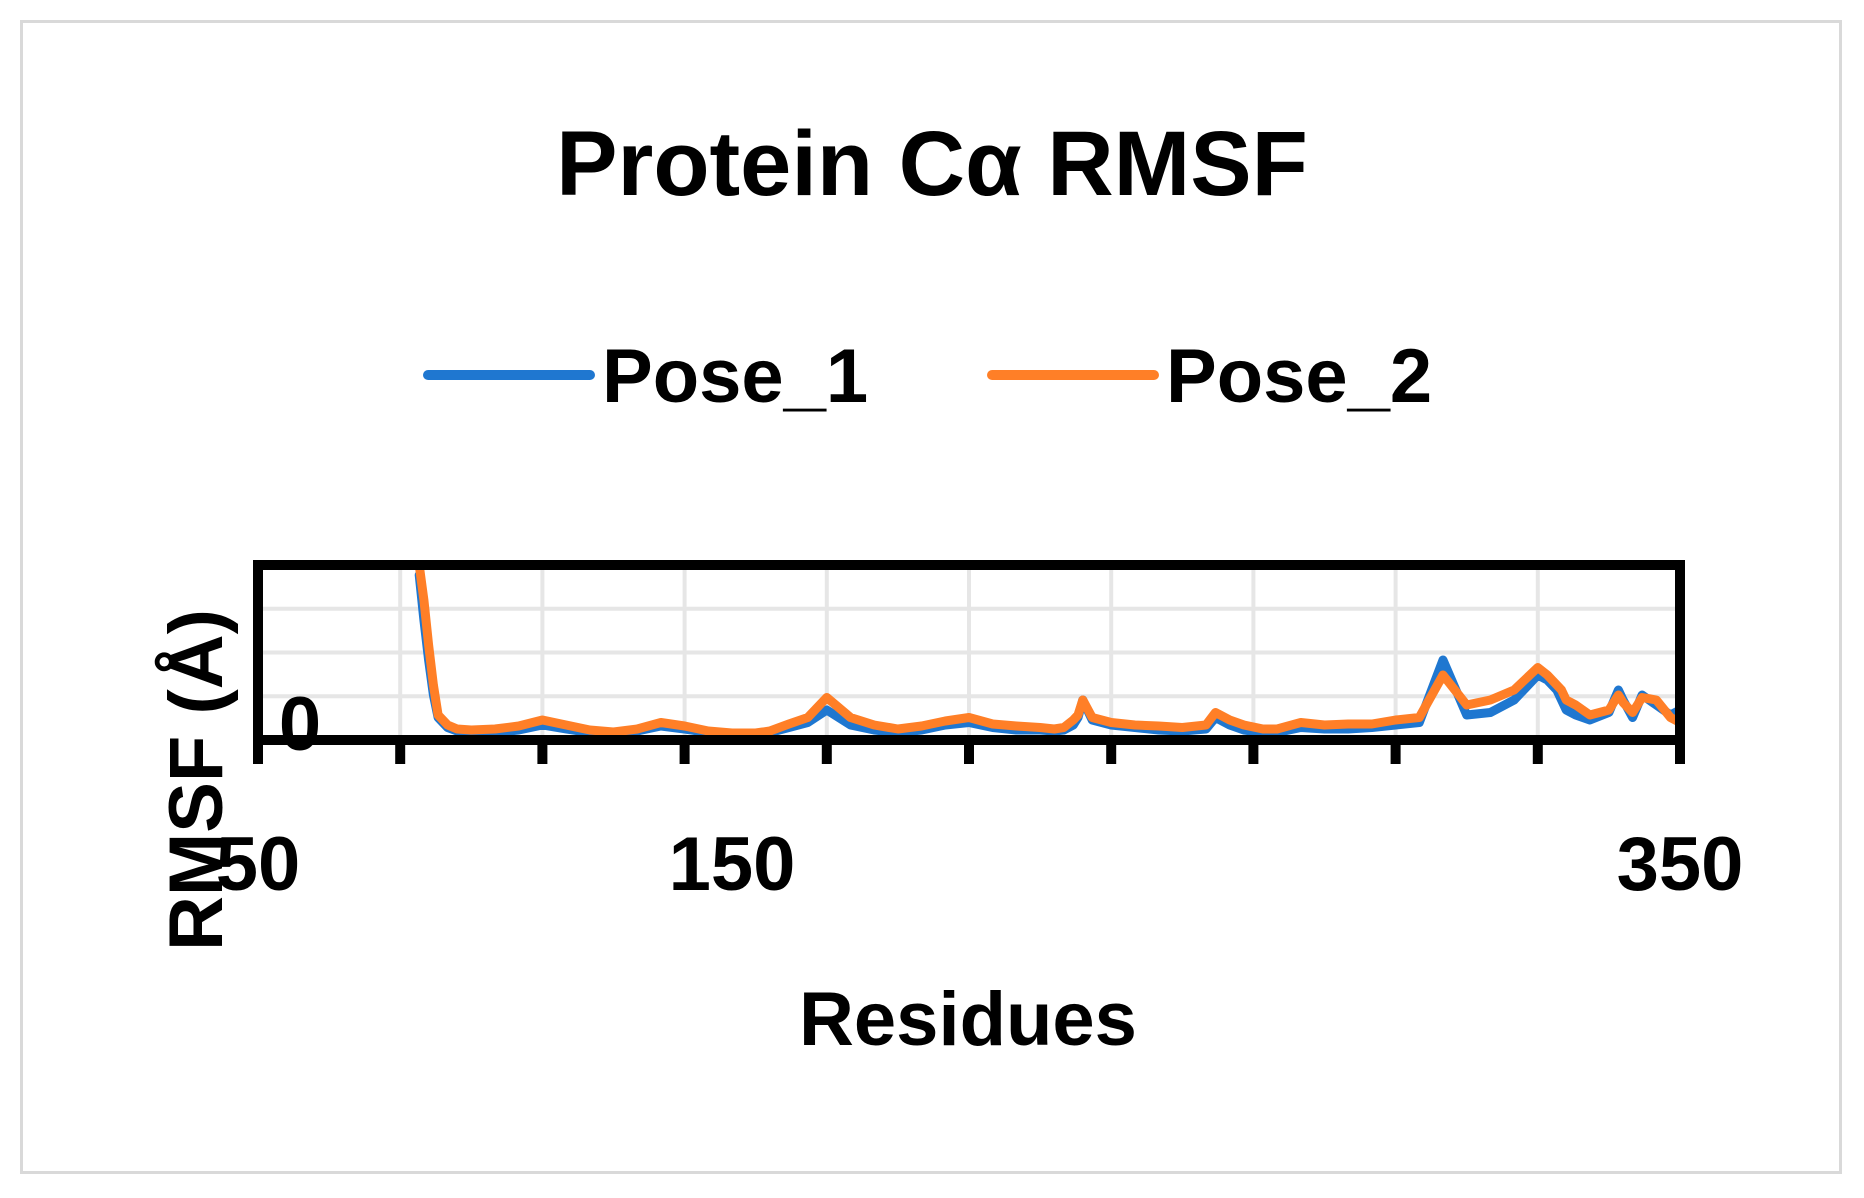  I want to click on x-tick-label: 350, so click(1680, 864).